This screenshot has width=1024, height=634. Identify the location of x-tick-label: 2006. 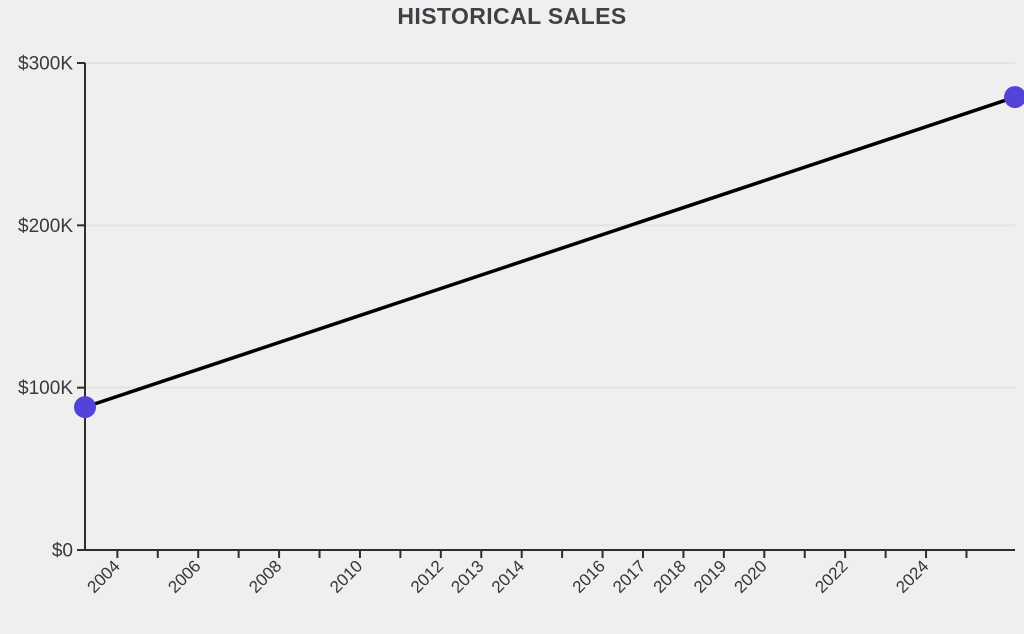
(184, 577).